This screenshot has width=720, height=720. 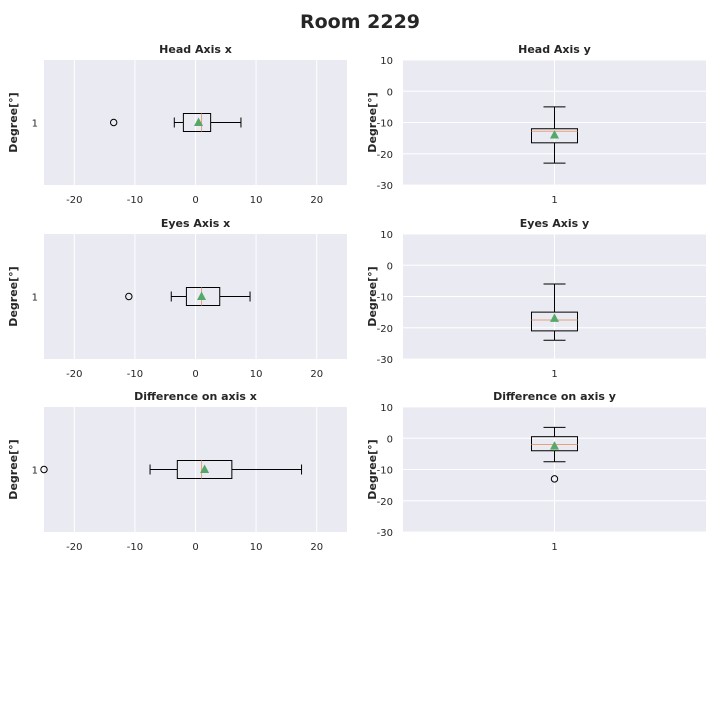 What do you see at coordinates (554, 223) in the screenshot?
I see `subplot-title: Eyes Axis y` at bounding box center [554, 223].